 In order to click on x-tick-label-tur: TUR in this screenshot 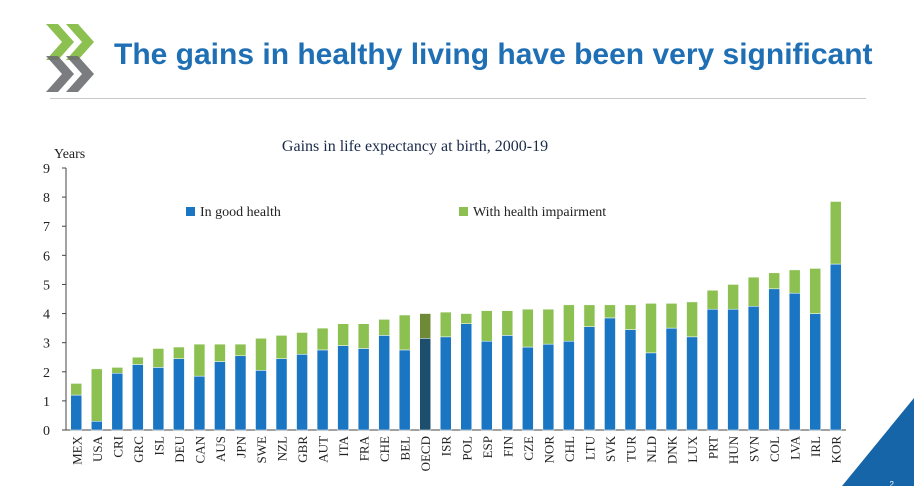, I will do `click(630, 449)`.